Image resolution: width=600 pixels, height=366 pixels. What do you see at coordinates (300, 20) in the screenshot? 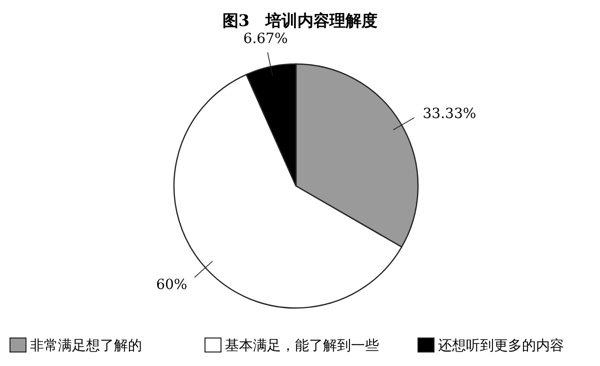
I see `title: 图3 培训内容理解度` at bounding box center [300, 20].